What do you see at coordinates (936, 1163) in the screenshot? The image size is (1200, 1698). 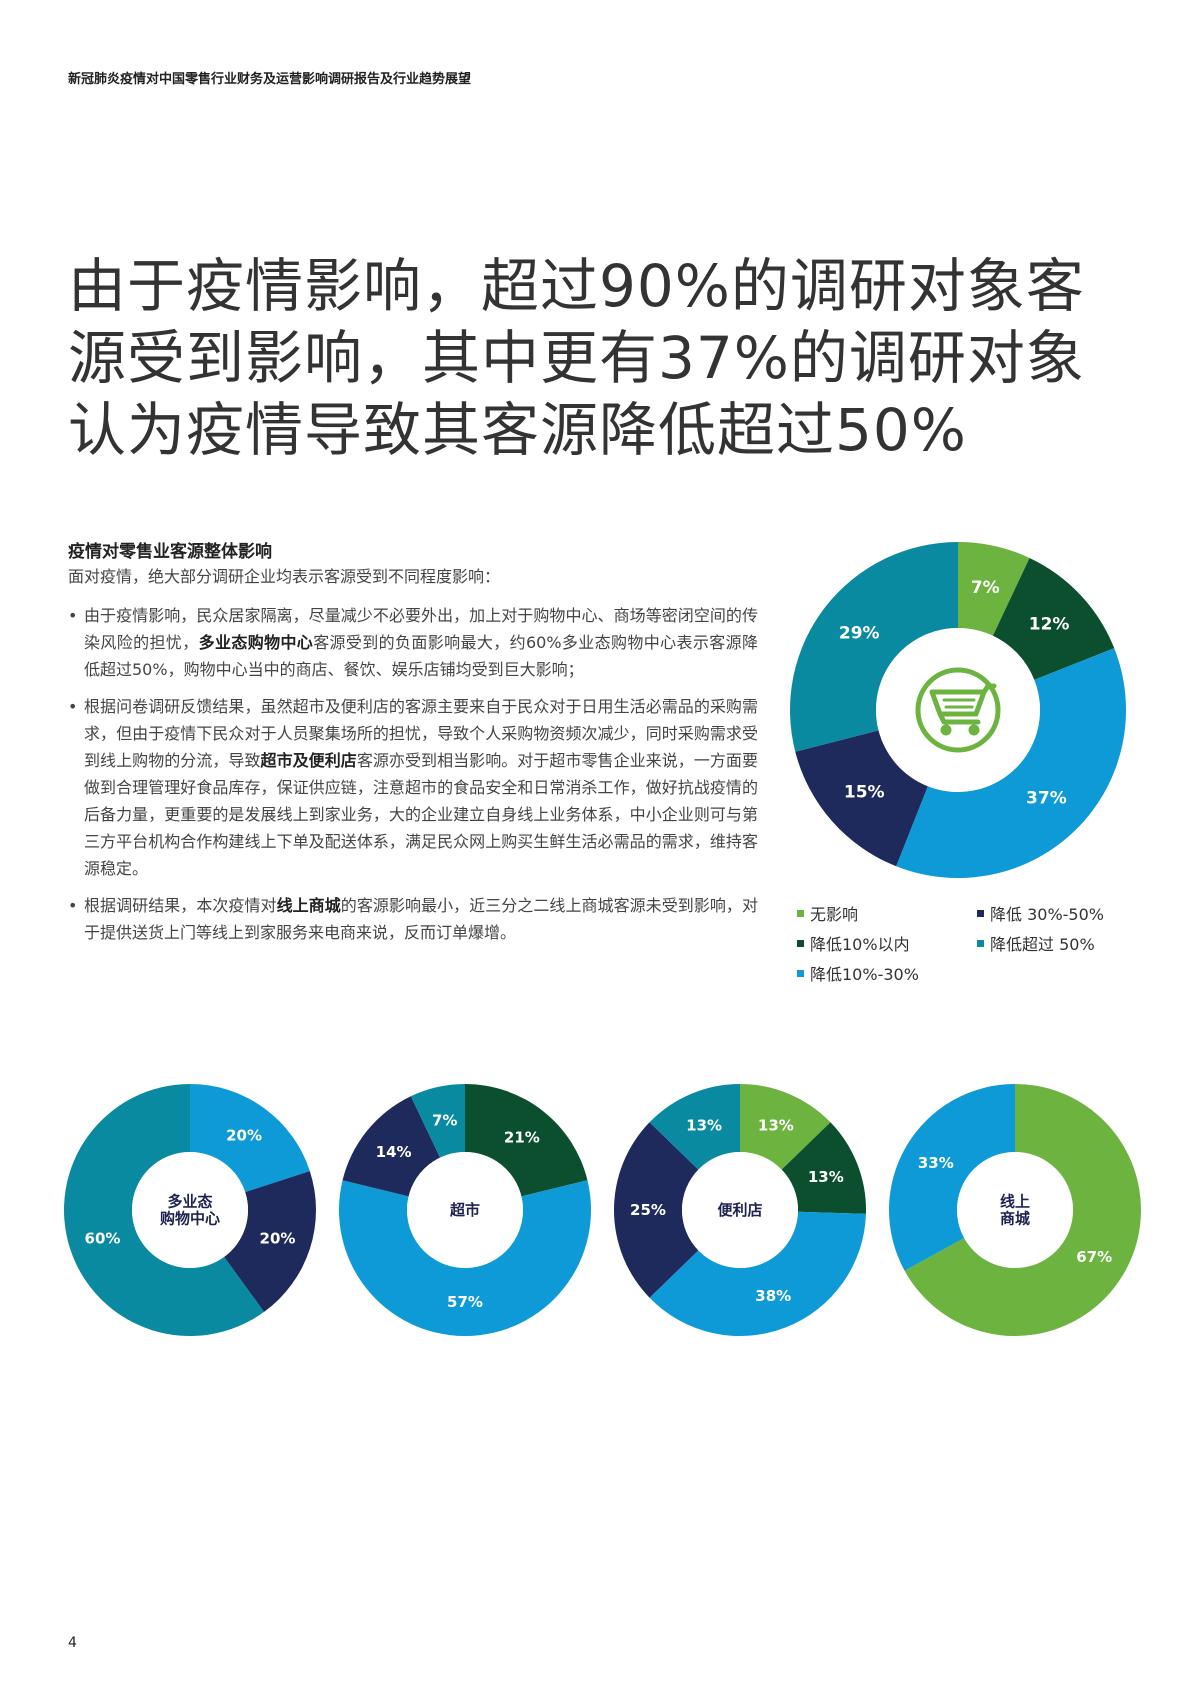 I see `slice-label: 33%` at bounding box center [936, 1163].